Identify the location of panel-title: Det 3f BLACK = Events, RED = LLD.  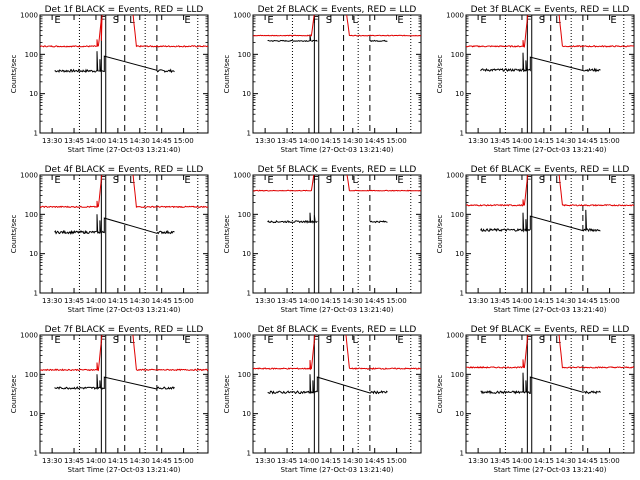
(550, 10).